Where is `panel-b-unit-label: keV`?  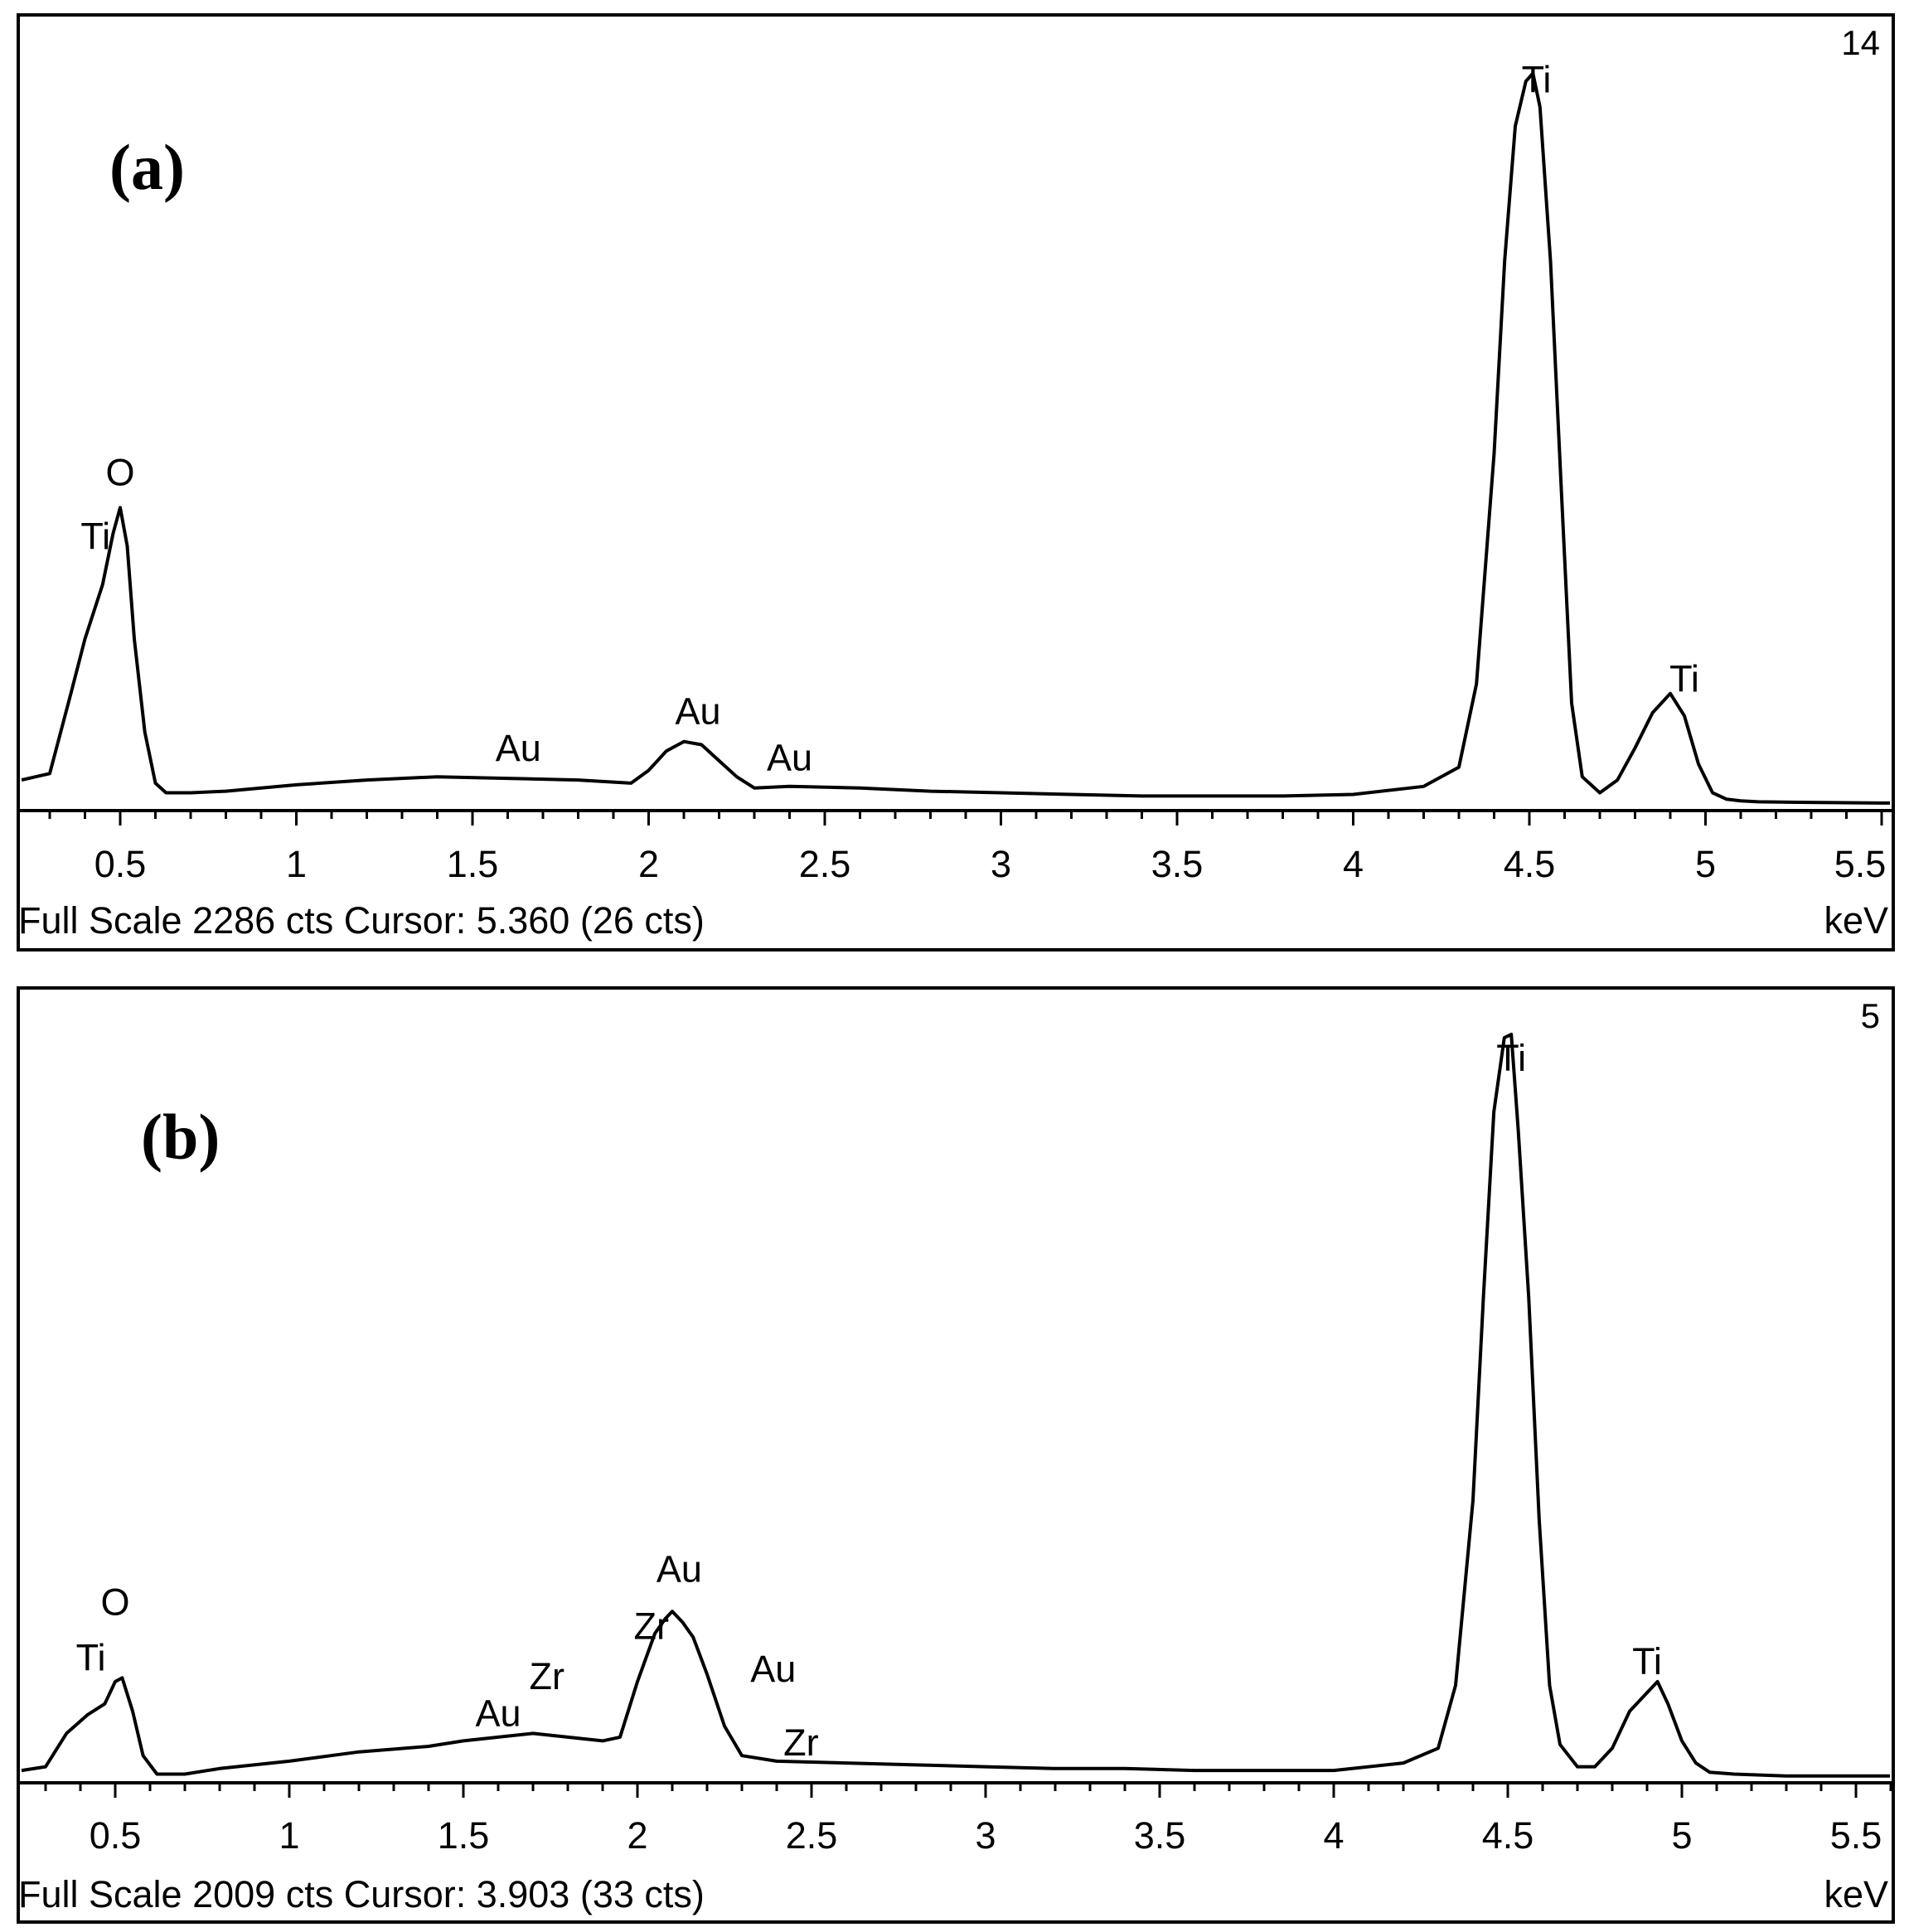 panel-b-unit-label: keV is located at coordinates (1856, 1894).